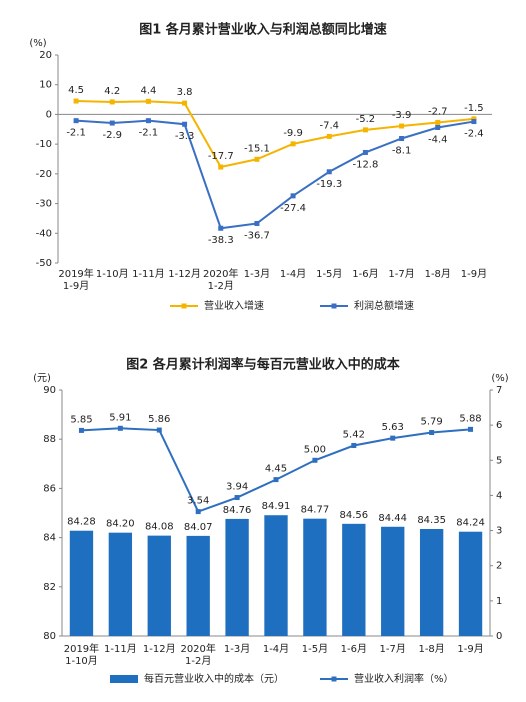 Image resolution: width=526 pixels, height=702 pixels. I want to click on y2-tick-label: 2, so click(499, 566).